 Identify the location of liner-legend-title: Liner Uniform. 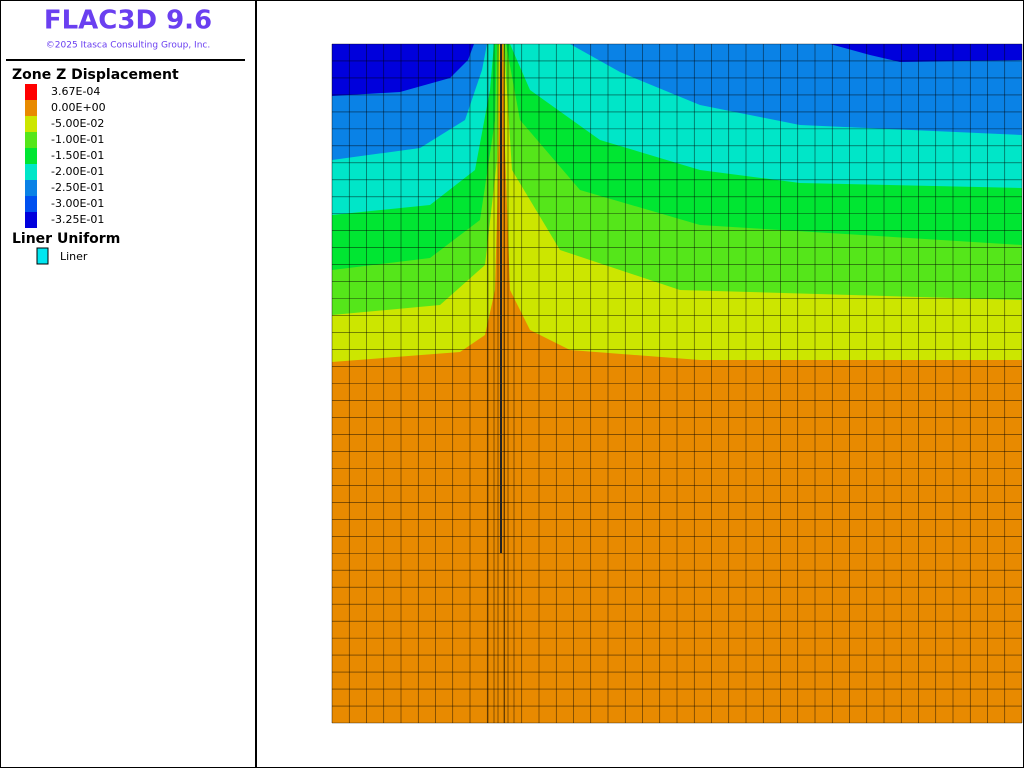
(66, 239).